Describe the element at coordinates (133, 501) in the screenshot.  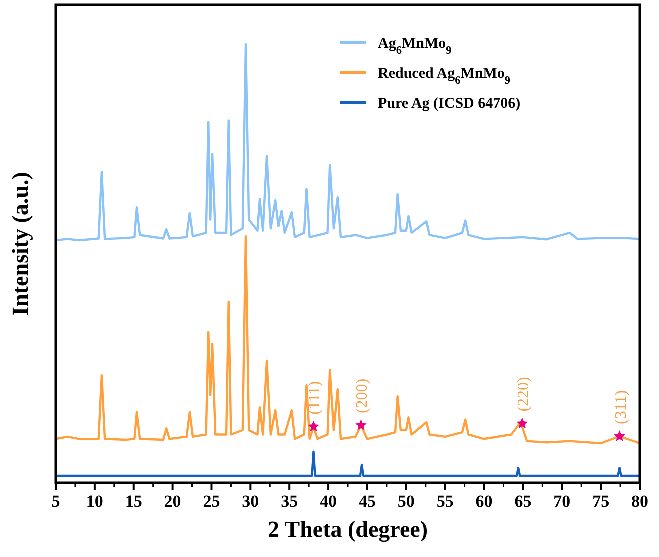
I see `x-tick-label: 15` at that location.